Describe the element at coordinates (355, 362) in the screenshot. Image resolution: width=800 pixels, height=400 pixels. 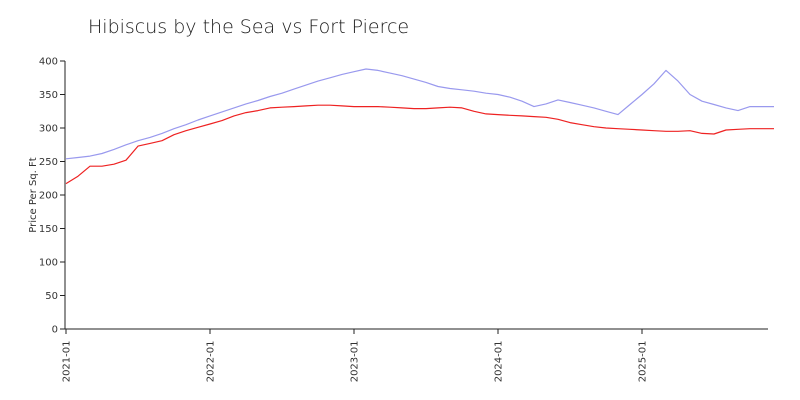
I see `x-tick-label: 2023-01` at that location.